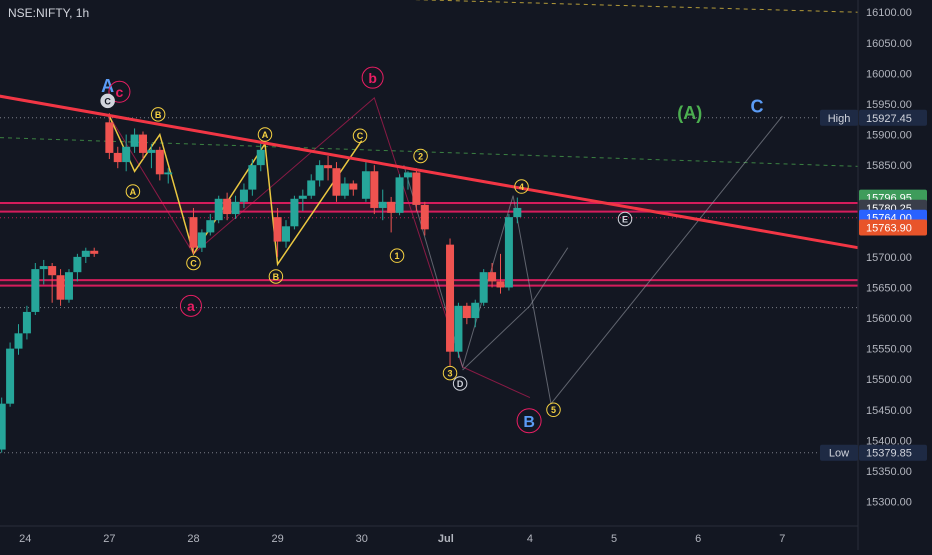 The width and height of the screenshot is (932, 555). Describe the element at coordinates (109, 539) in the screenshot. I see `time-tick-label: 27` at that location.